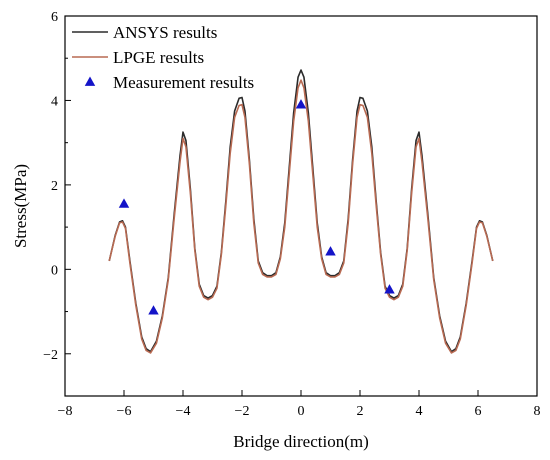 The width and height of the screenshot is (550, 460). What do you see at coordinates (54, 17) in the screenshot?
I see `y-tick-label: 6` at bounding box center [54, 17].